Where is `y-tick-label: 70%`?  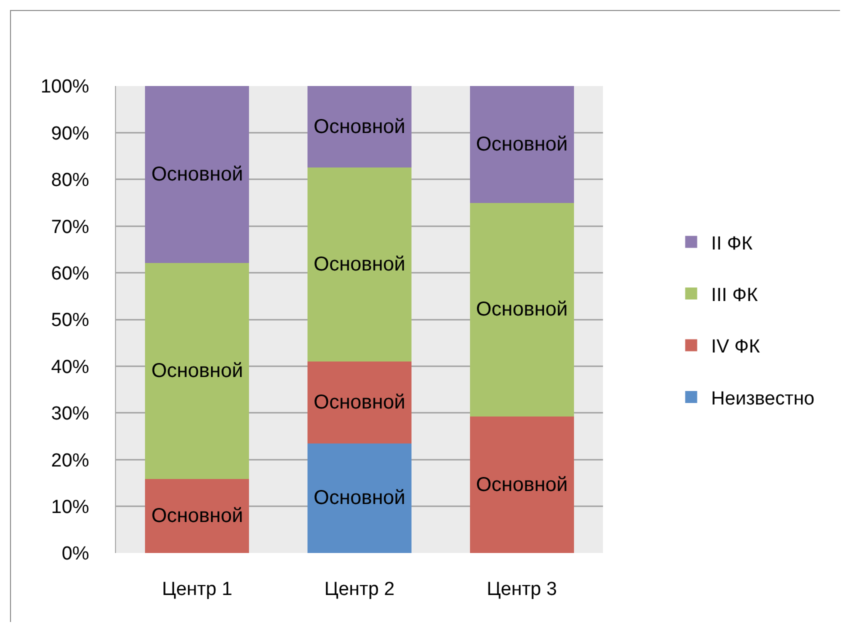
y-tick-label: 70% is located at coordinates (70, 227).